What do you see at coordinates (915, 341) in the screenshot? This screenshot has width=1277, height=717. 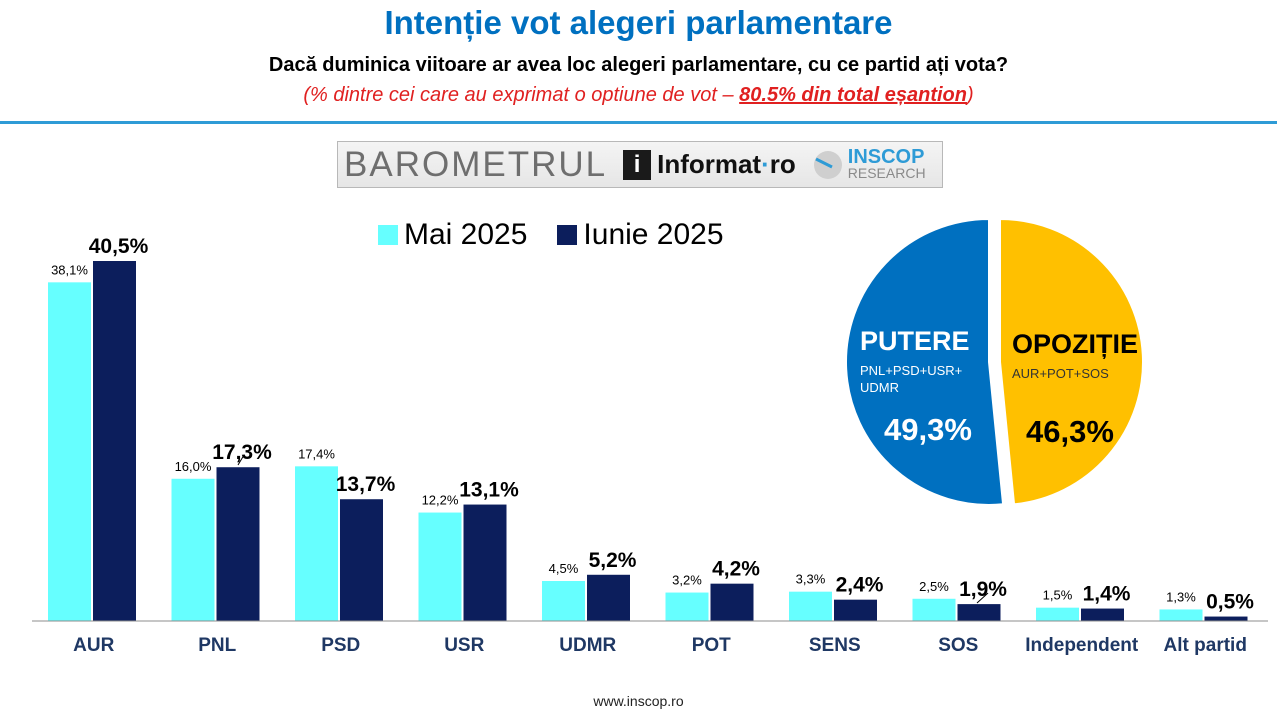 I see `pie-label-putere: PUTERE` at bounding box center [915, 341].